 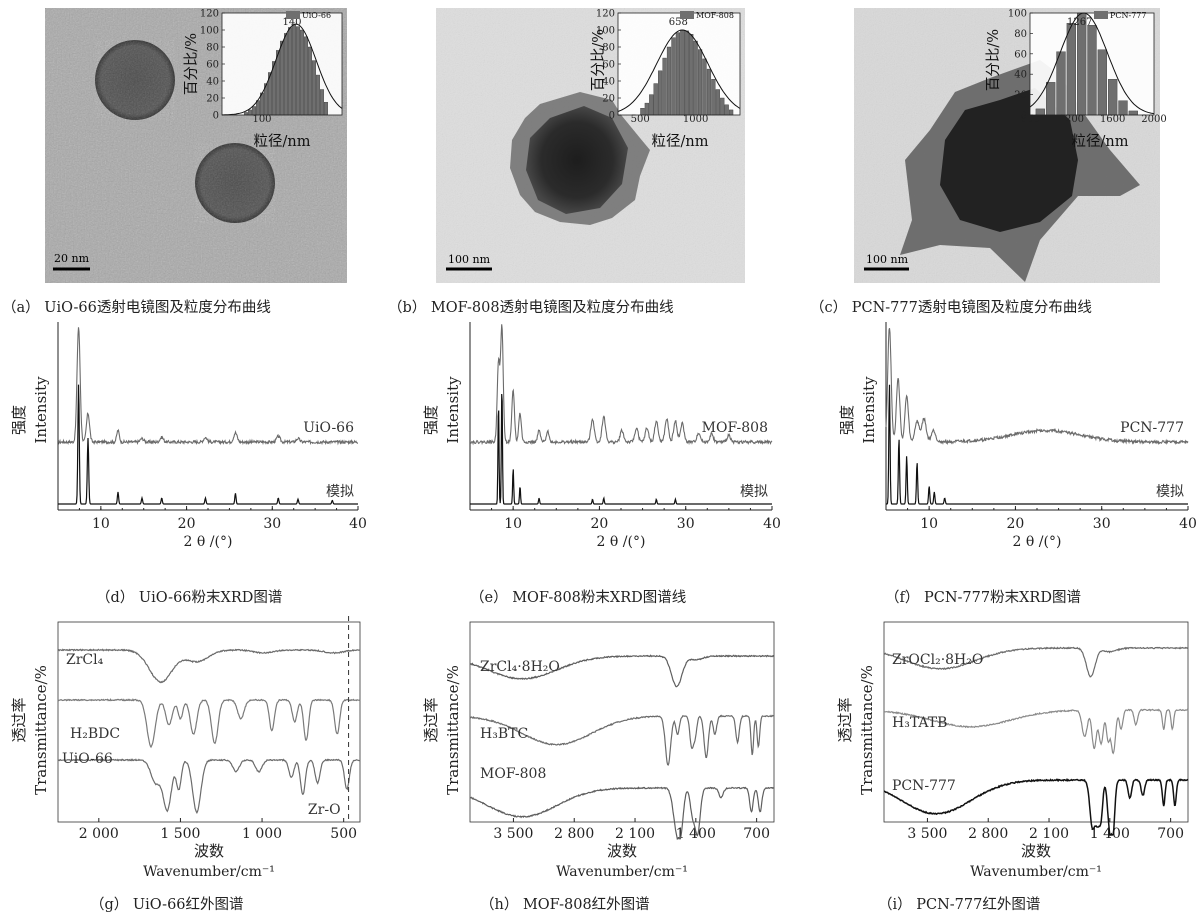 What do you see at coordinates (578, 597) in the screenshot?
I see `caption-e: （e） MOF-808粉末XRD图谱线` at bounding box center [578, 597].